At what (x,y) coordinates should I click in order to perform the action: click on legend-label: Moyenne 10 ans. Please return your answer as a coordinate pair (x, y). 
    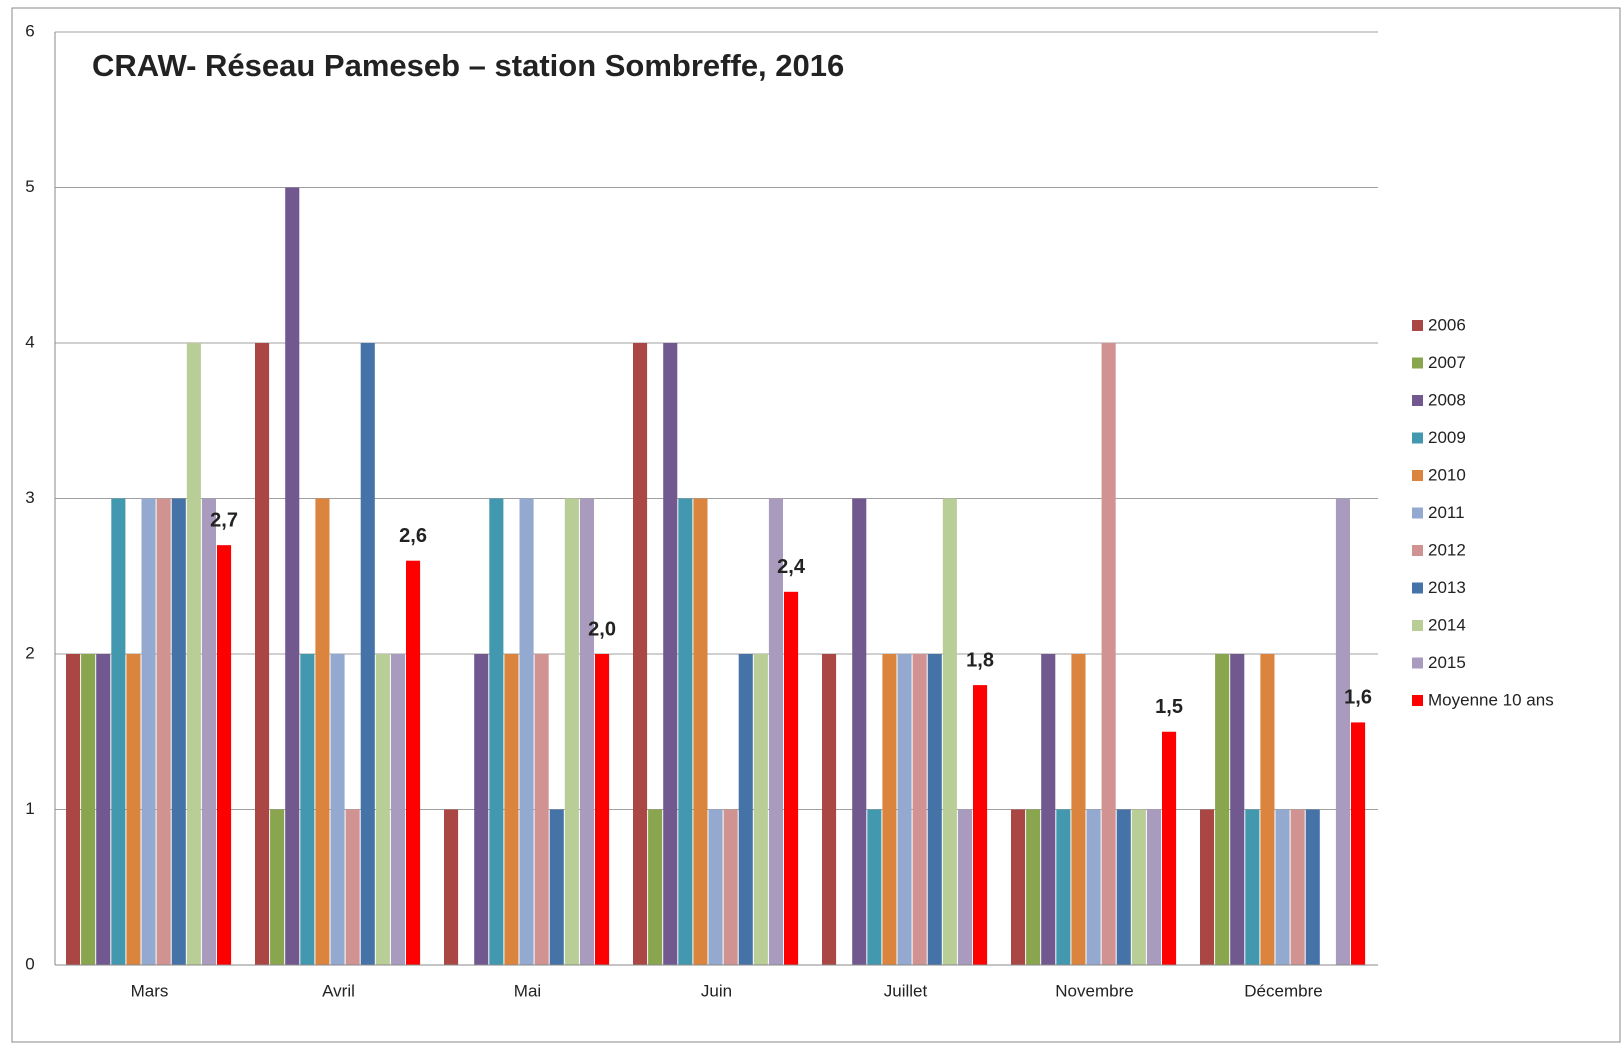
    Looking at the image, I should click on (1491, 699).